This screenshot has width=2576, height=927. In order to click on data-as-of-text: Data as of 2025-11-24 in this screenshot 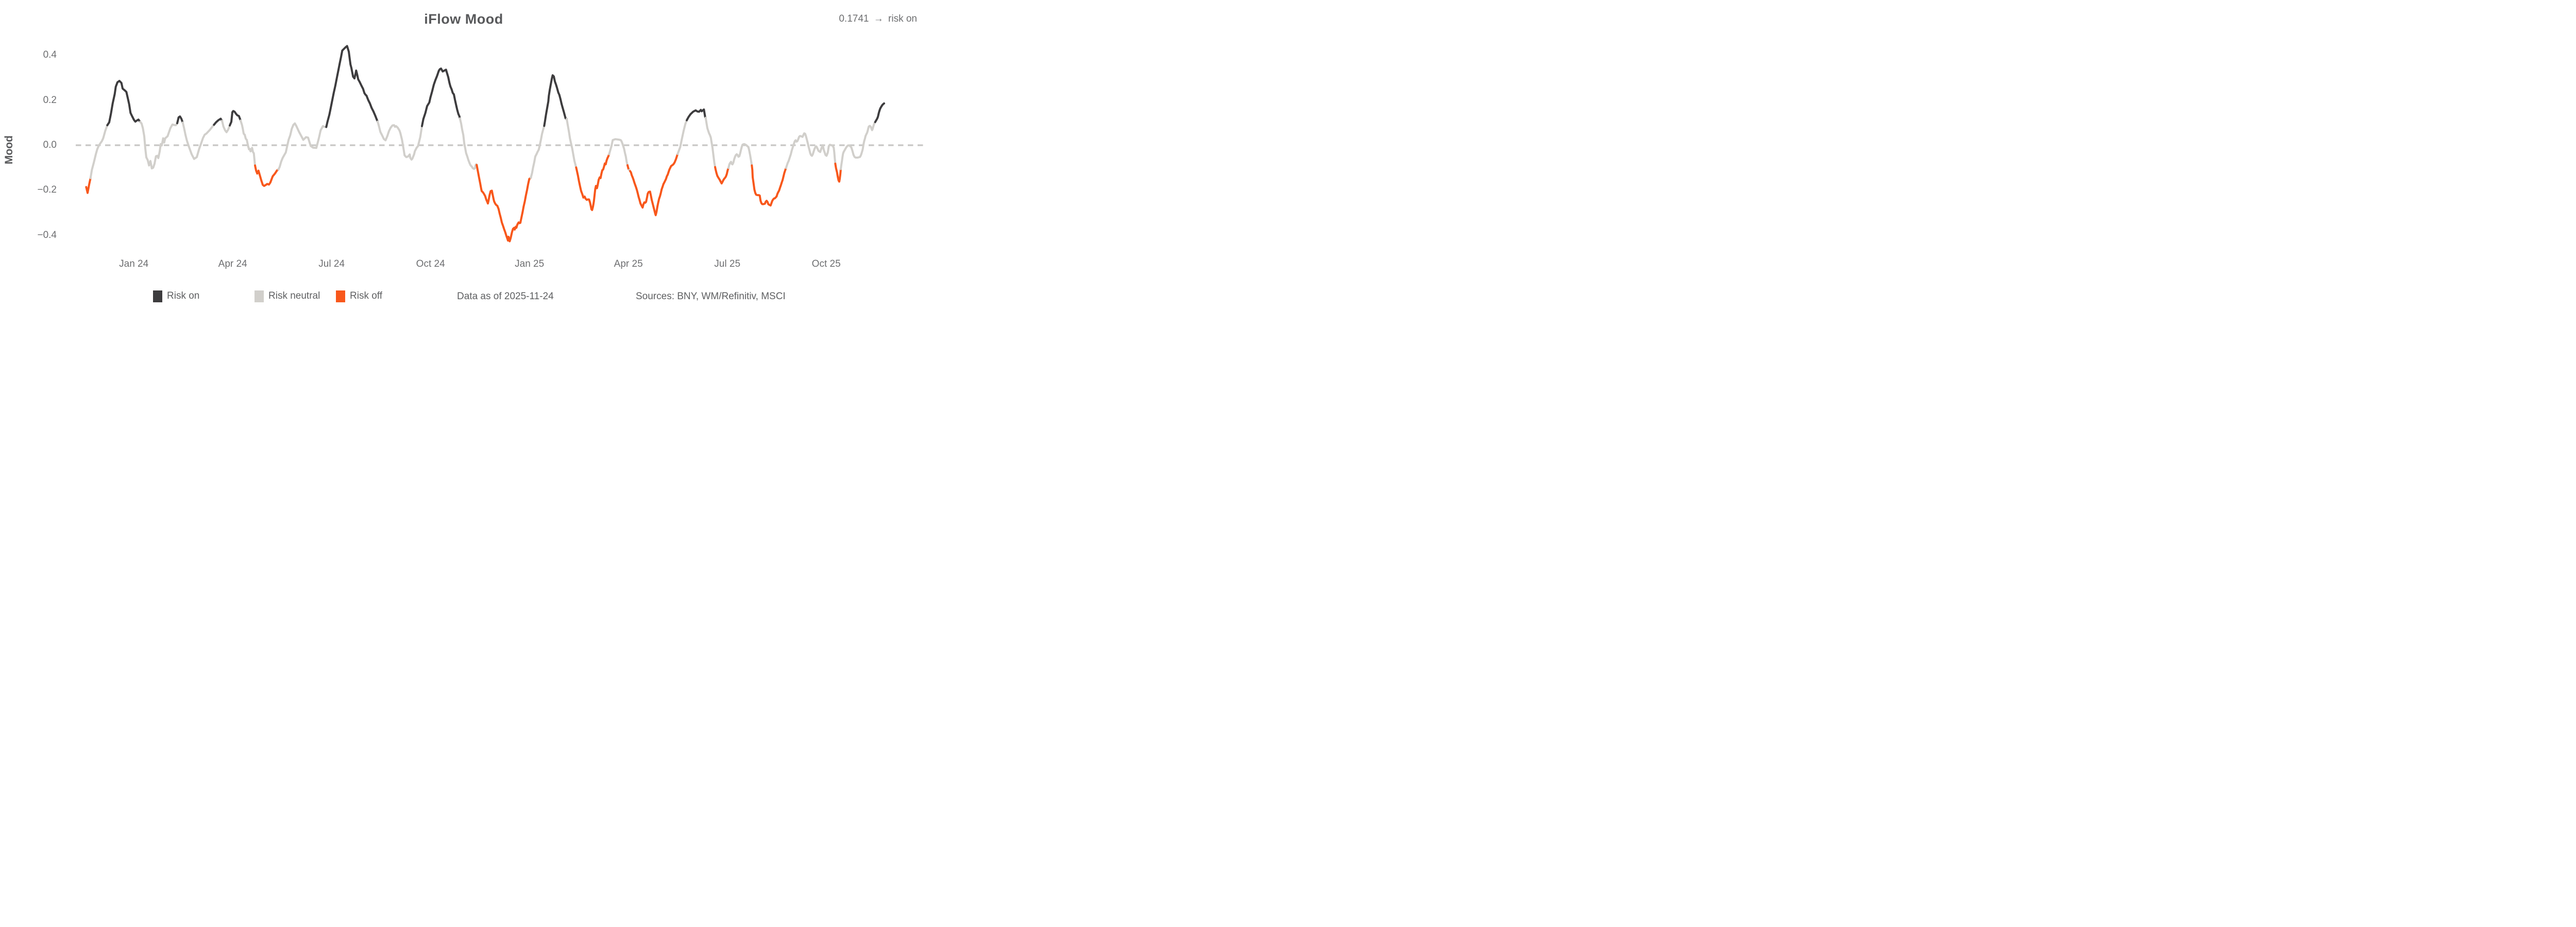, I will do `click(505, 297)`.